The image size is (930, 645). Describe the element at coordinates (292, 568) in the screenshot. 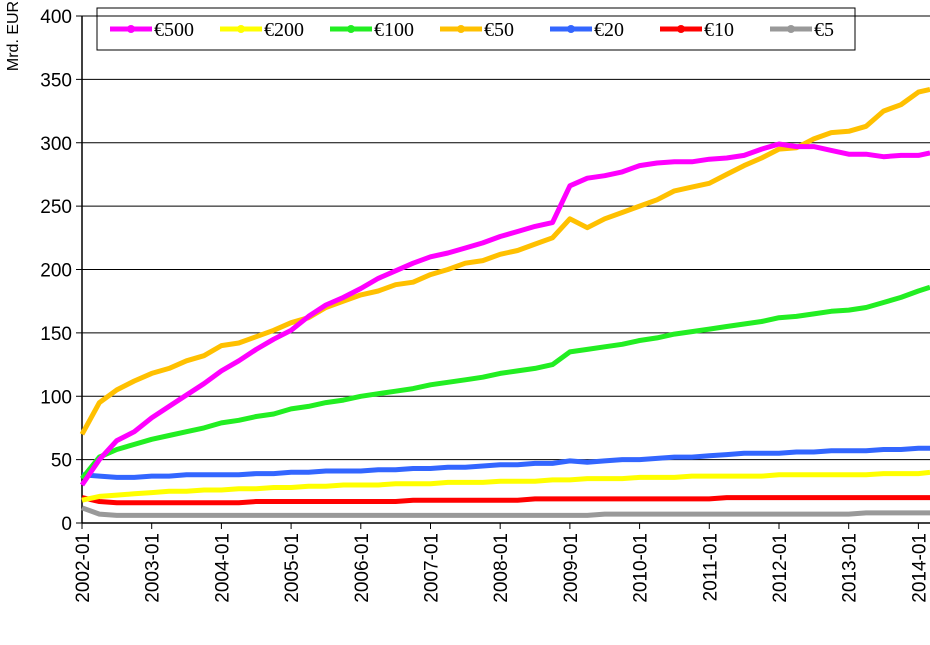

I see `x-tick-label: 2005-01` at that location.